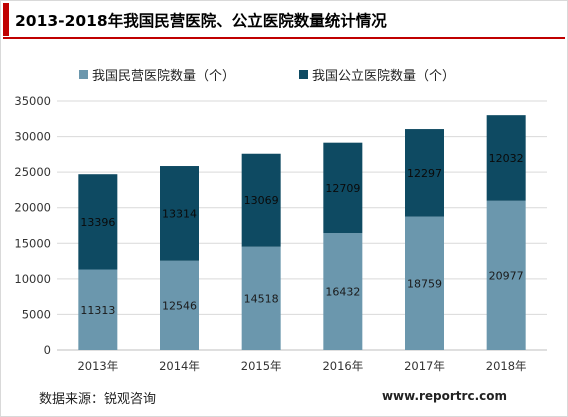 This screenshot has height=417, width=568. I want to click on y-tick-label: 15000, so click(32, 243).